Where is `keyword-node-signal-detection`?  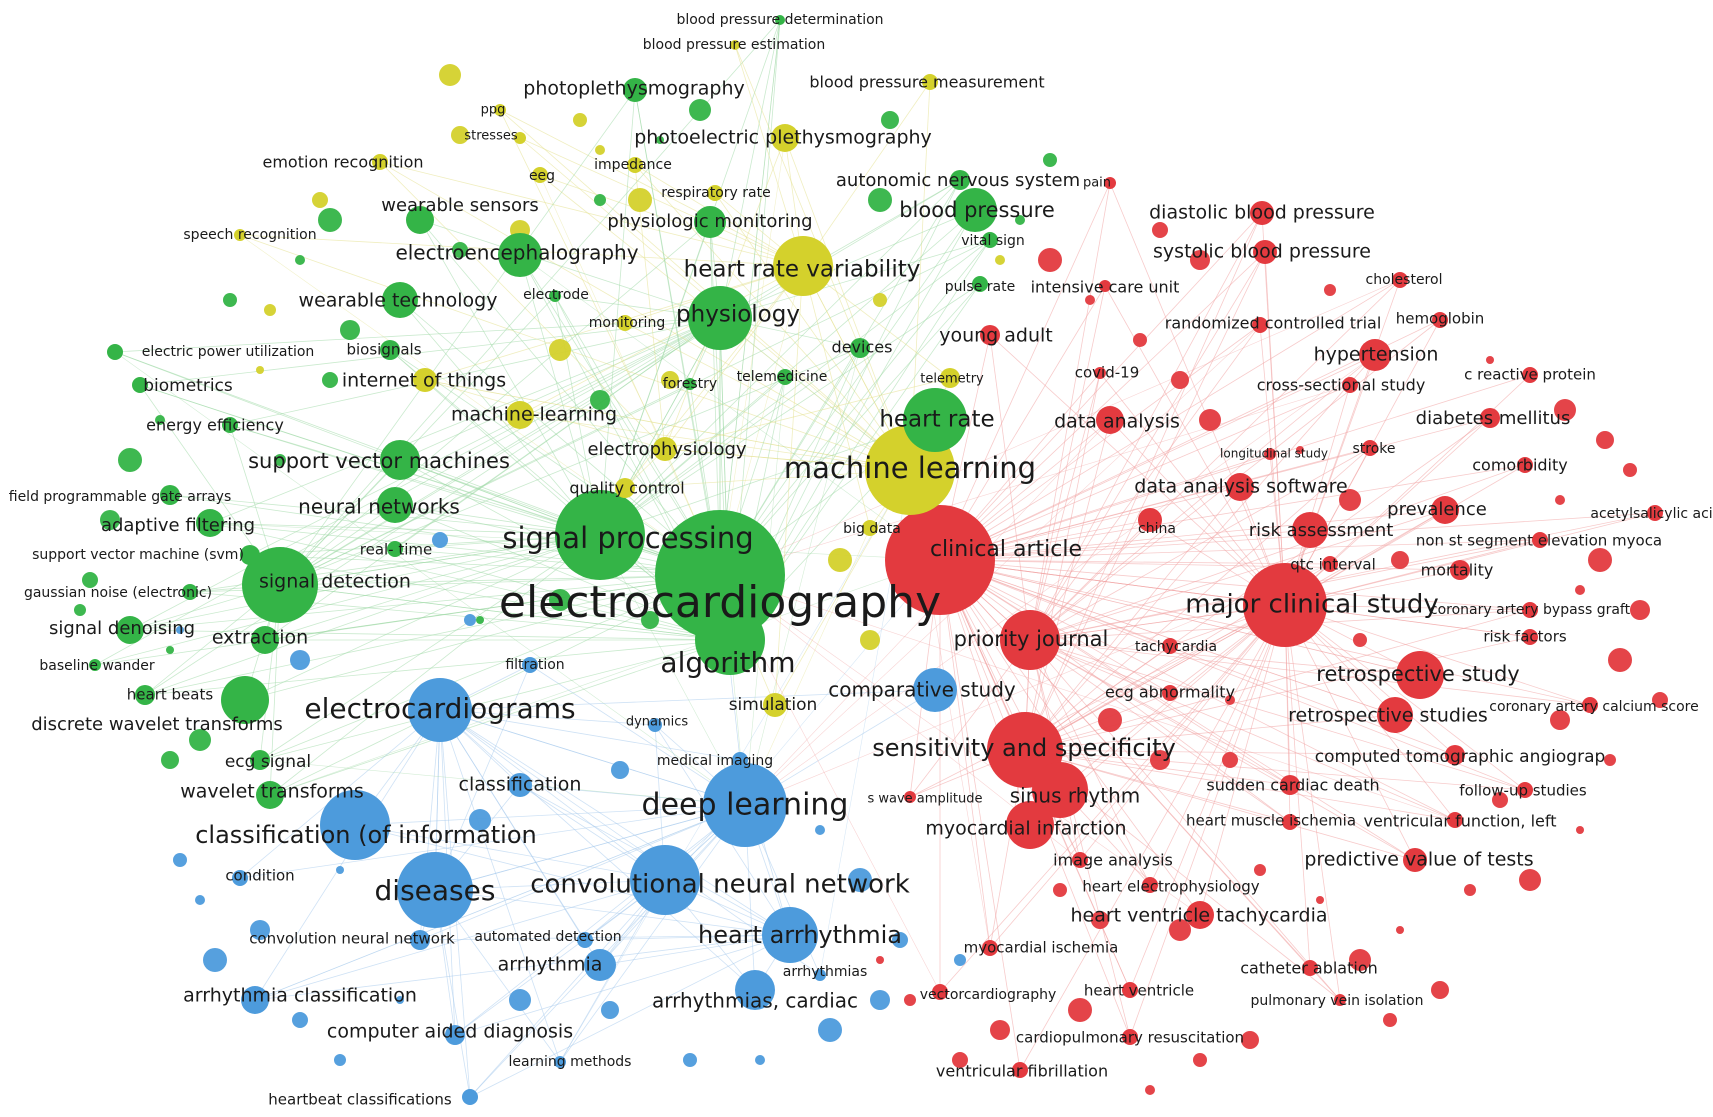
keyword-node-signal-detection is located at coordinates (280, 585).